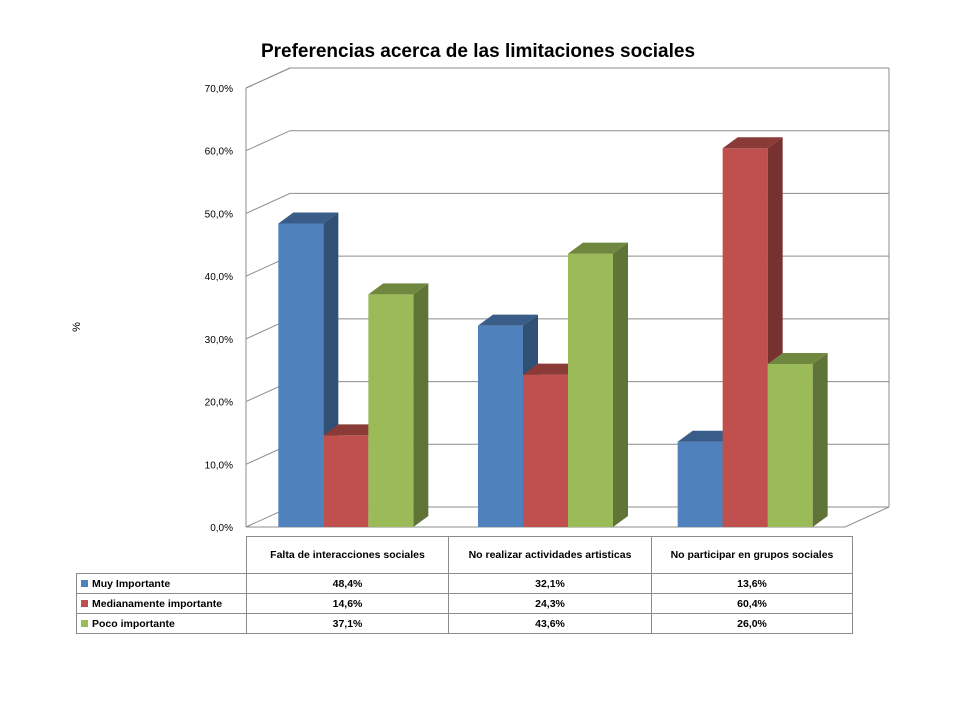  I want to click on legend-entry: Poco importante, so click(161, 623).